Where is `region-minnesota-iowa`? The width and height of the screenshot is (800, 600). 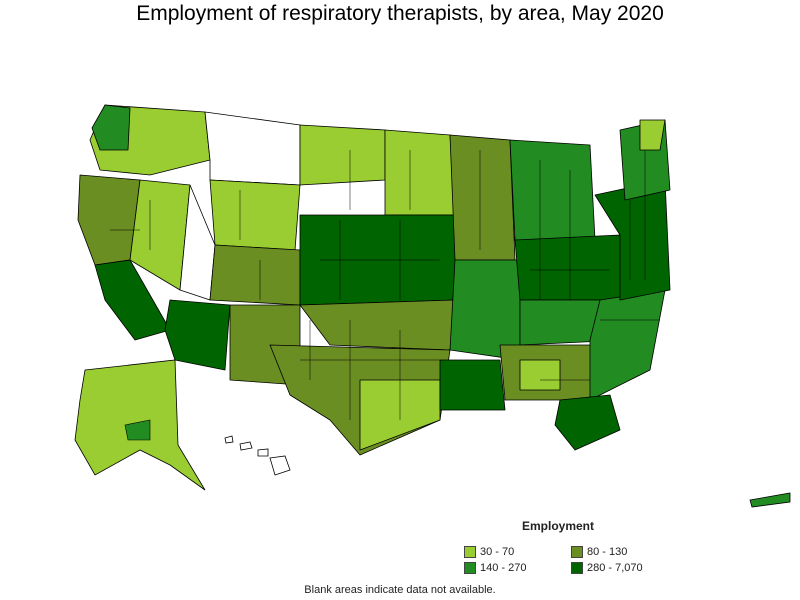 region-minnesota-iowa is located at coordinates (482, 197).